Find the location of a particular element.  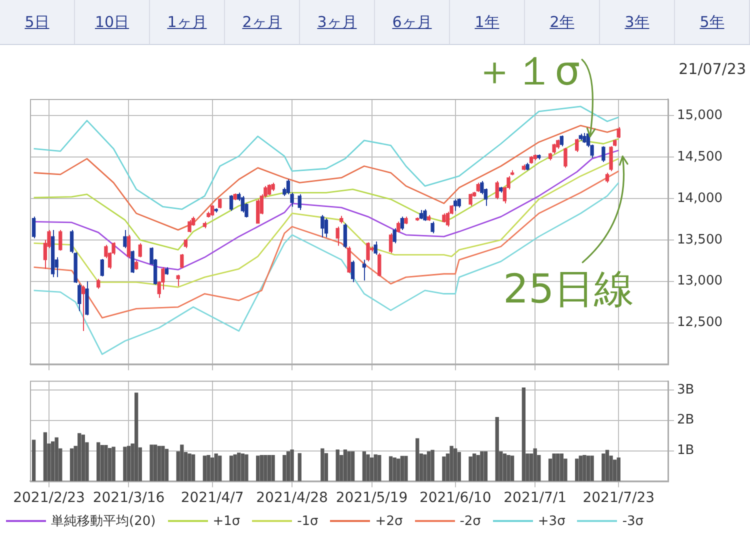

text: 3年 is located at coordinates (637, 22).